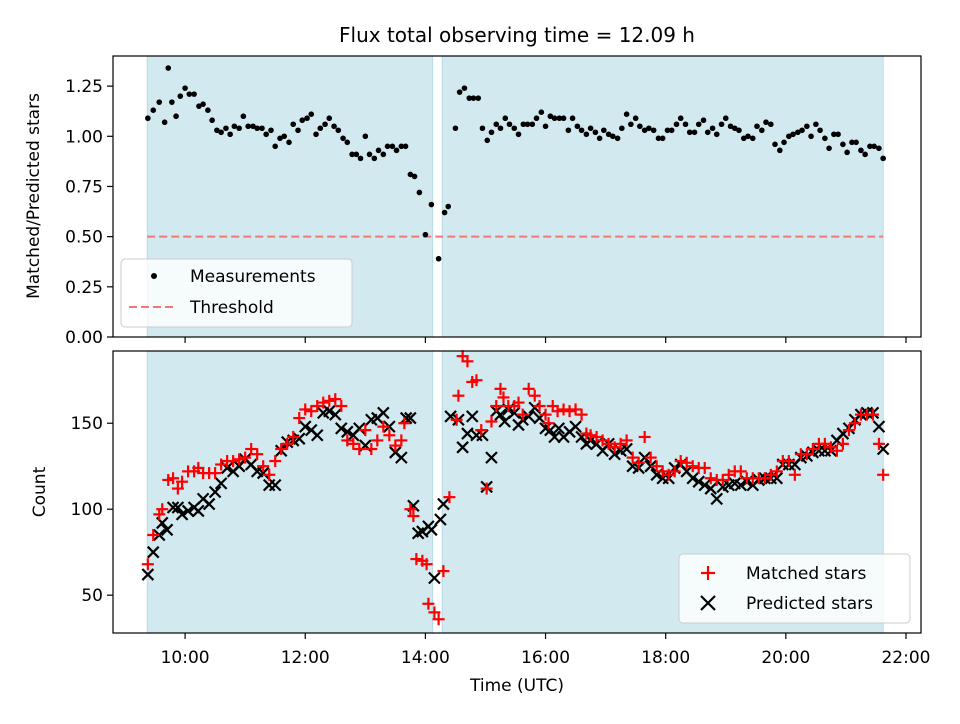  What do you see at coordinates (290, 492) in the screenshot?
I see `observing-interval` at bounding box center [290, 492].